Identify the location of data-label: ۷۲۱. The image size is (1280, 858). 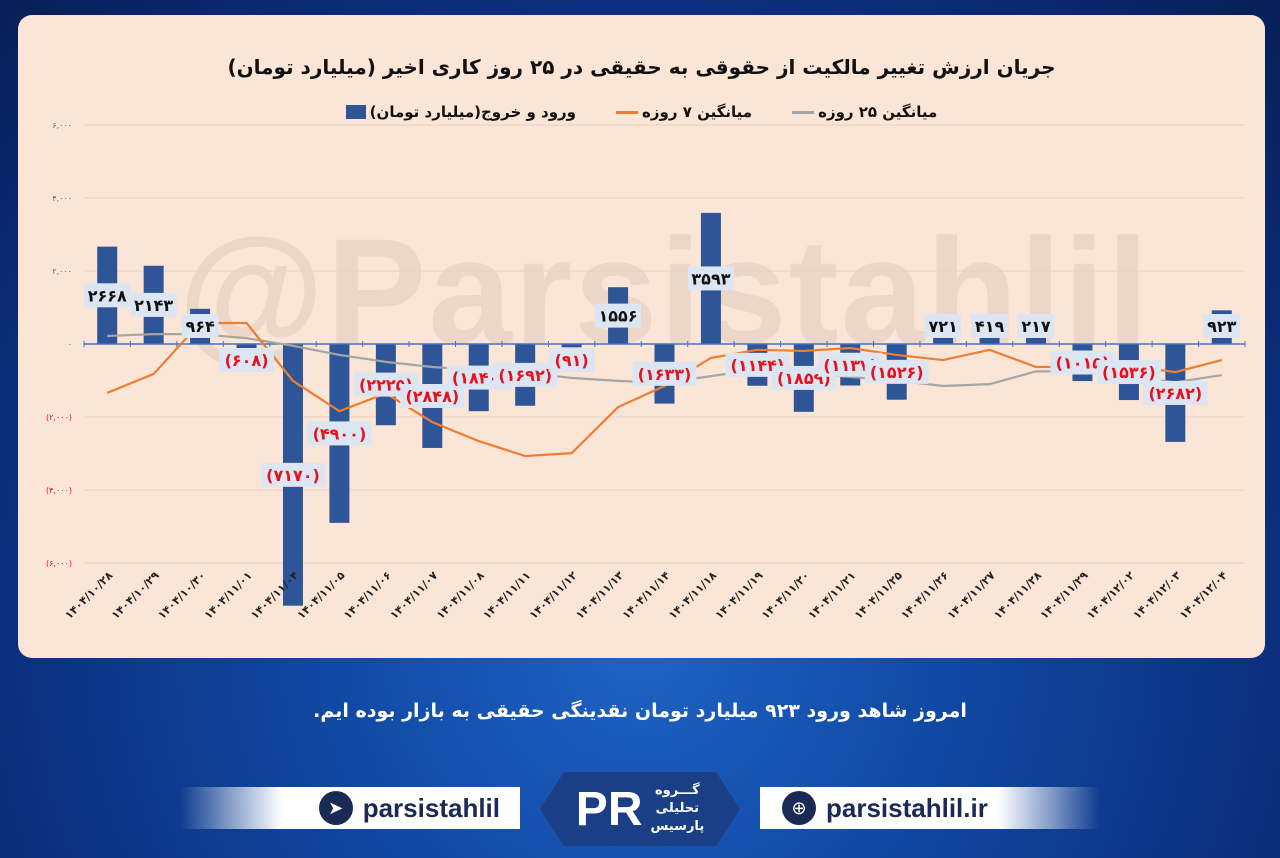
(942, 326).